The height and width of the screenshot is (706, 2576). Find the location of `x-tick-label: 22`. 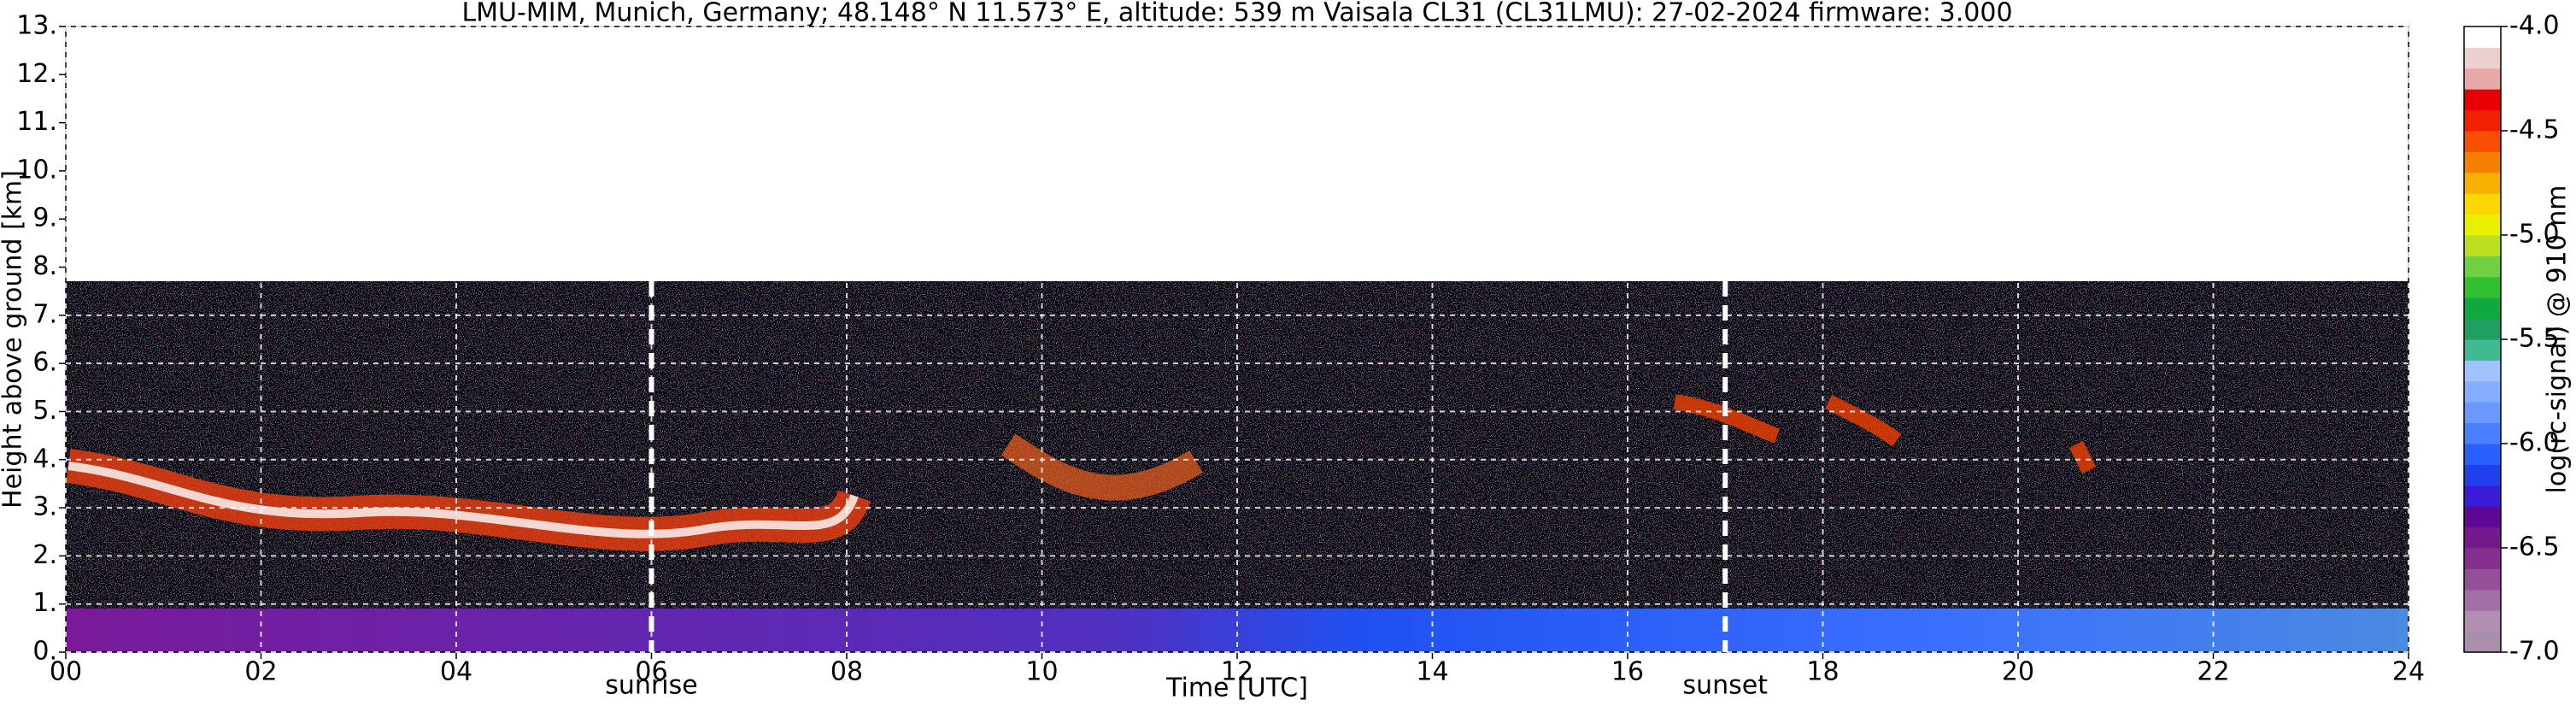

x-tick-label: 22 is located at coordinates (2213, 672).